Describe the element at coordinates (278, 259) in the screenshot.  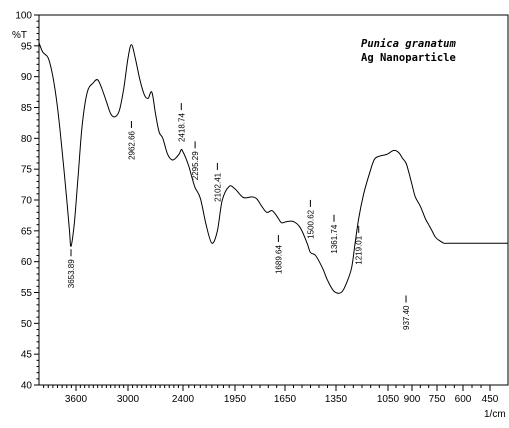
I see `peak-label: 1689.64` at that location.